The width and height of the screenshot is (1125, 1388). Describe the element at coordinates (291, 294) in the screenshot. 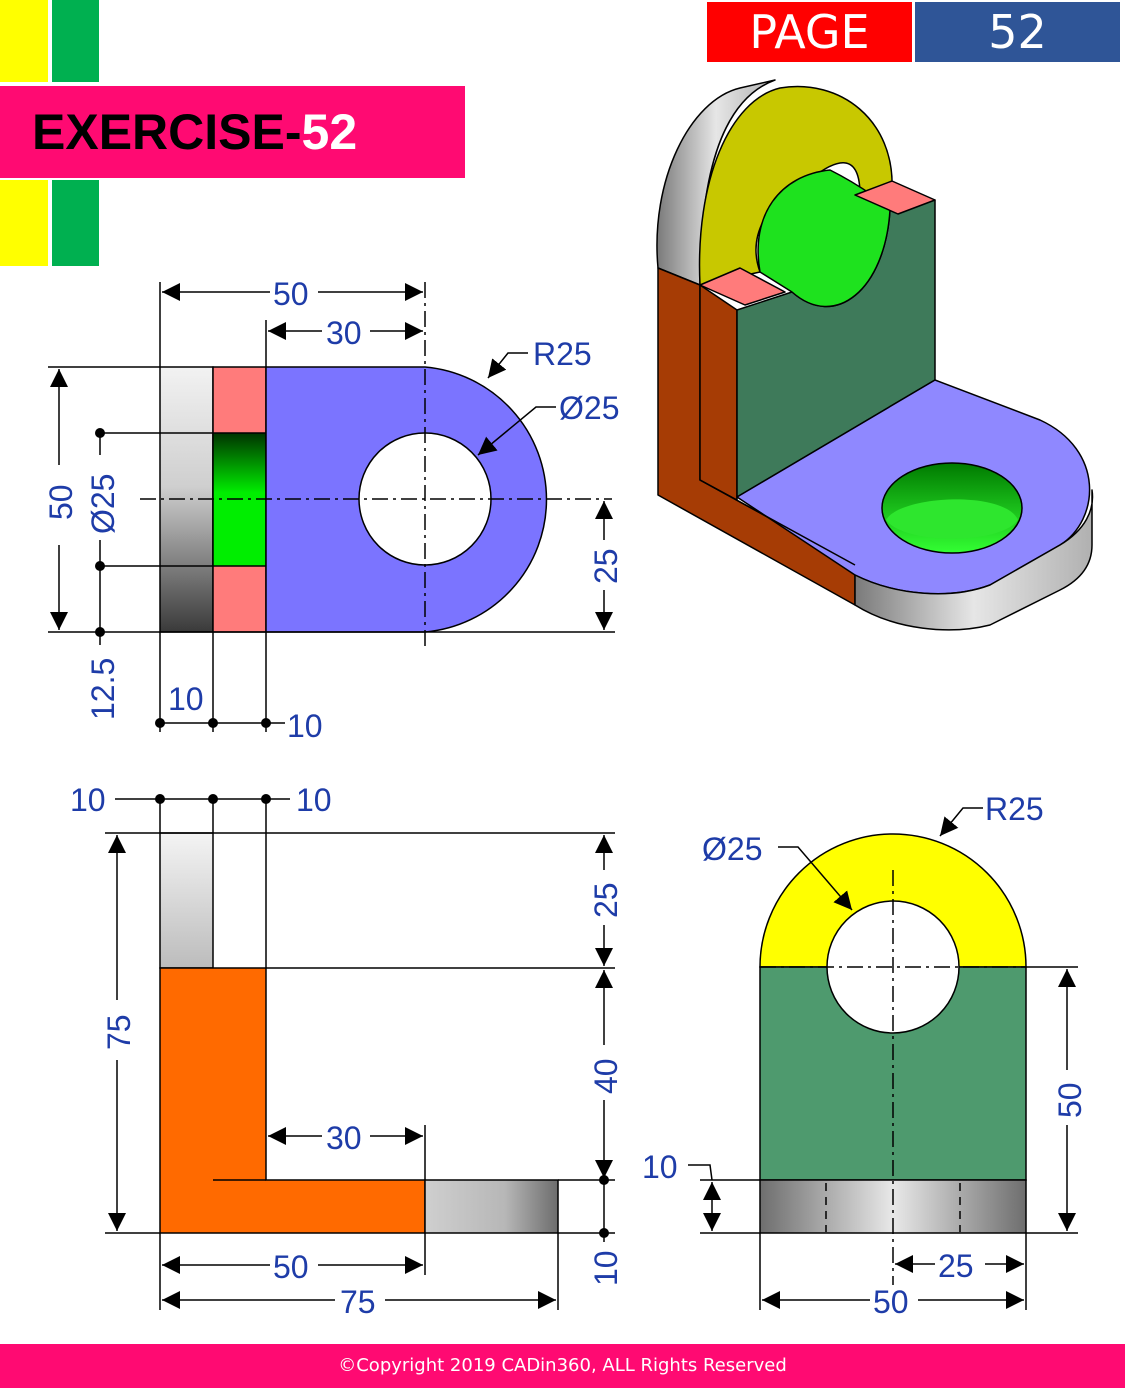

I see `top-dim-overall-width: 50` at that location.